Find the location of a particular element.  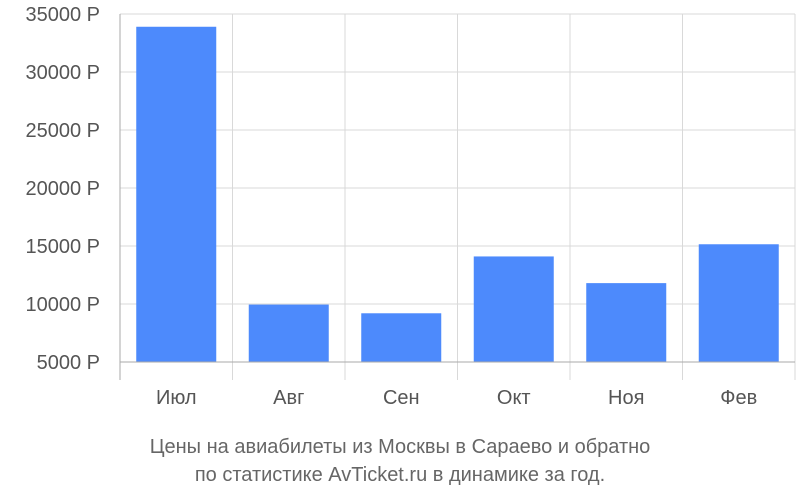

x-tick-label: Авг is located at coordinates (288, 398).